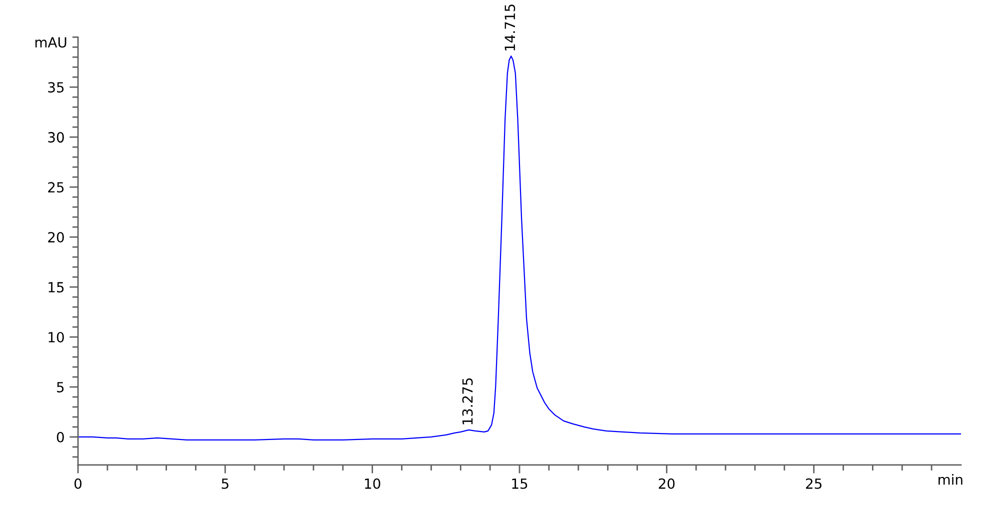 The height and width of the screenshot is (523, 1000). Describe the element at coordinates (520, 483) in the screenshot. I see `x-tick-label: 15` at that location.